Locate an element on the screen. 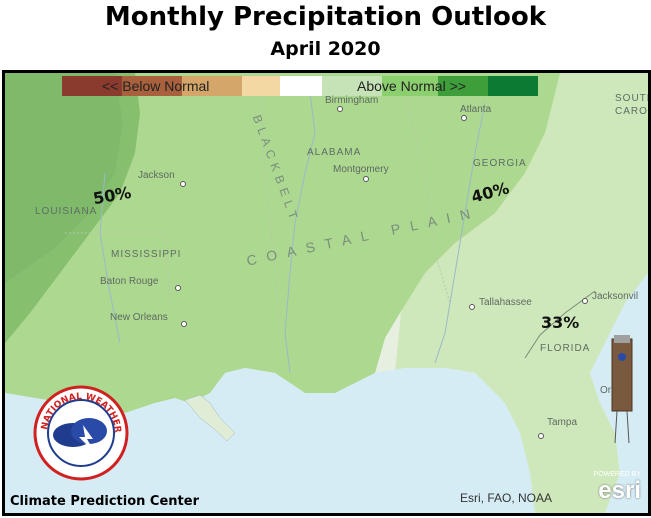 This screenshot has height=518, width=651. esri-powered-by: POWERED BY is located at coordinates (617, 474).